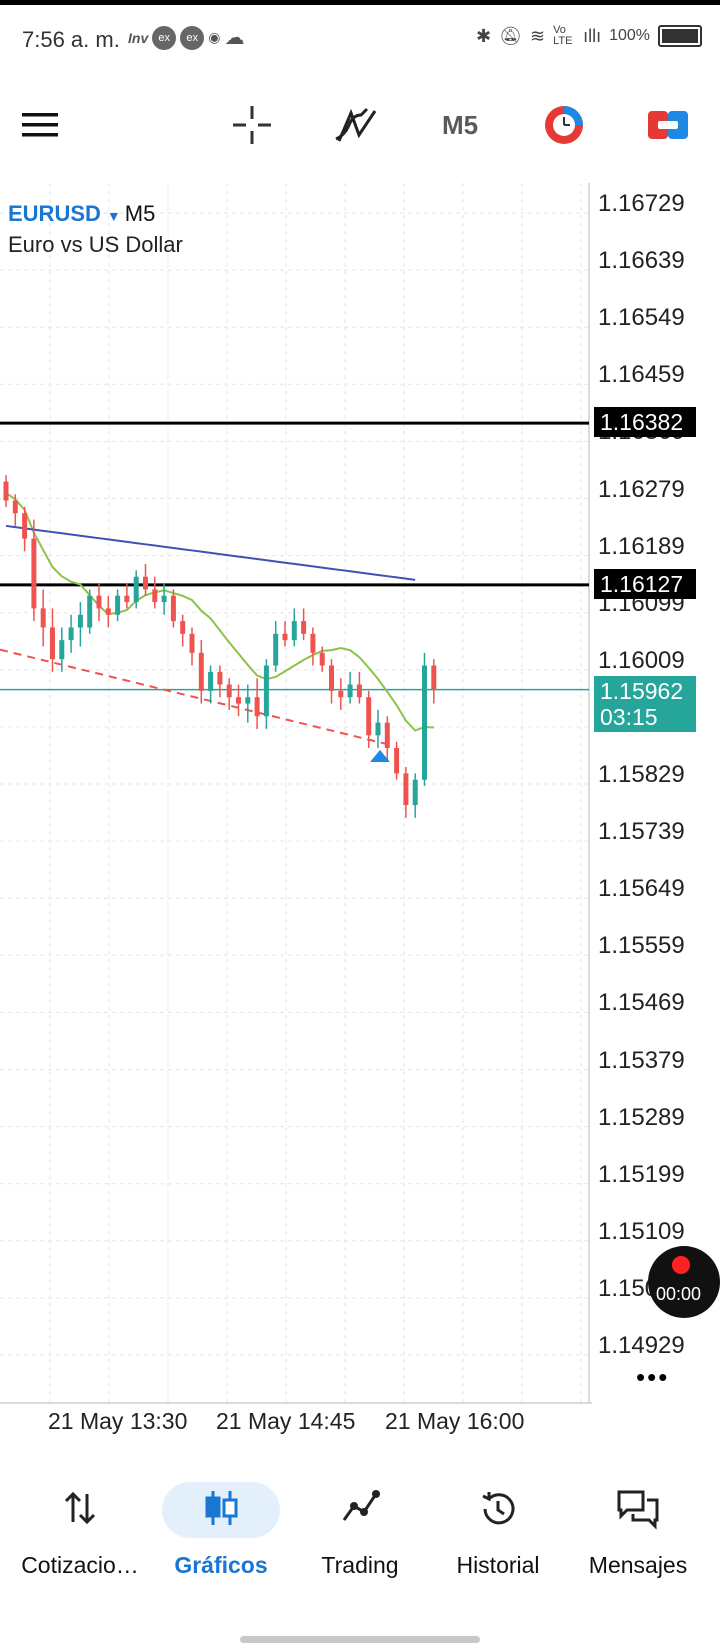  What do you see at coordinates (641, 261) in the screenshot?
I see `price-level-label: 1.16639` at bounding box center [641, 261].